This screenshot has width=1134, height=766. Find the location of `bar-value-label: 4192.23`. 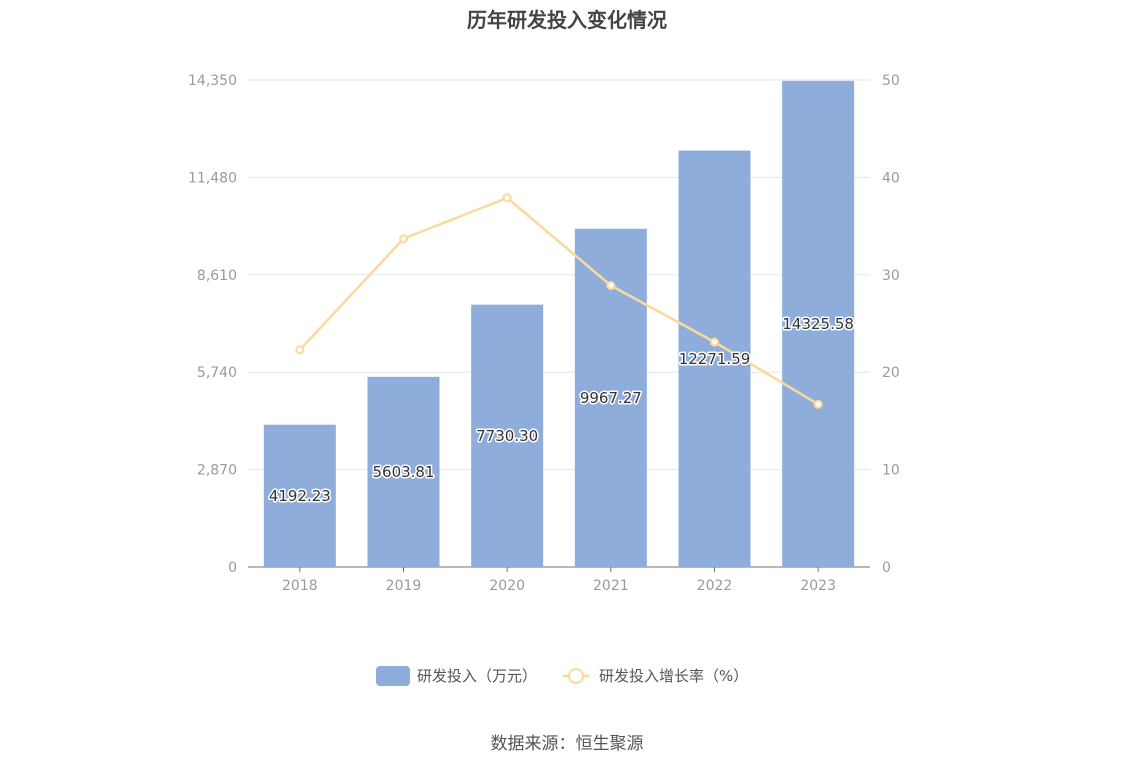

bar-value-label: 4192.23 is located at coordinates (300, 496).